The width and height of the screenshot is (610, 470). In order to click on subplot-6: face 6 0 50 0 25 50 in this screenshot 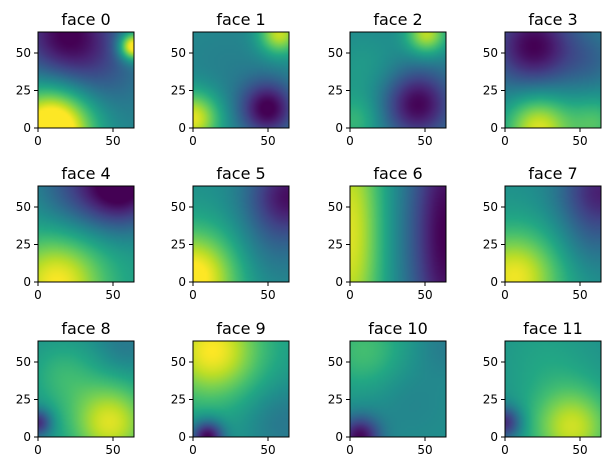, I will do `click(387, 233)`.